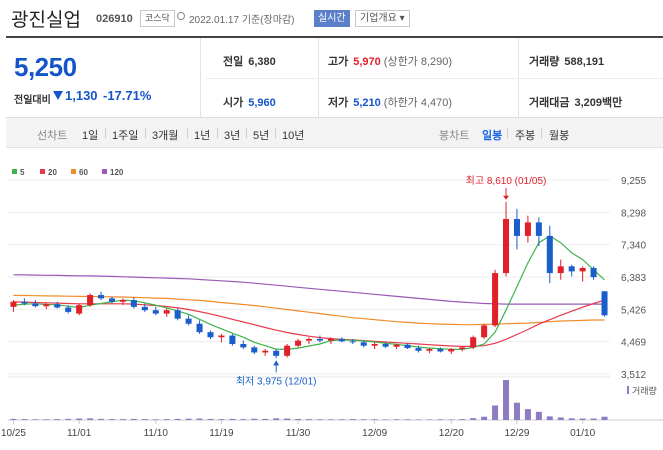 The height and width of the screenshot is (450, 663). I want to click on company-overview-button: 기업개요 ▾, so click(382, 18).